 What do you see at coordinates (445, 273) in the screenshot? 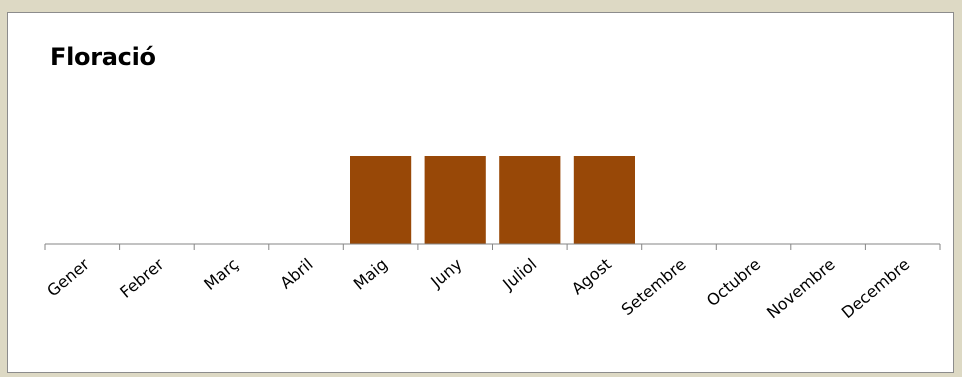
I see `x-tick-label: Juny` at bounding box center [445, 273].